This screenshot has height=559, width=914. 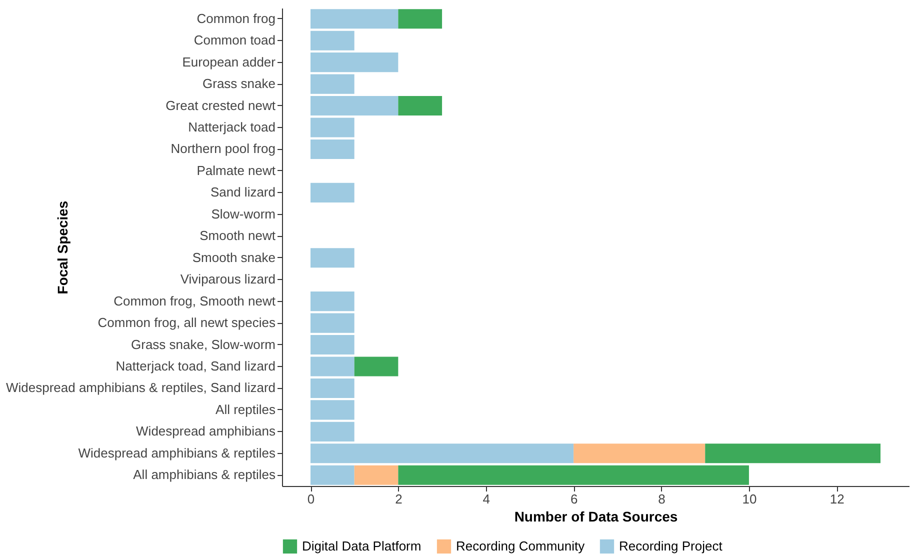 I want to click on y-tick-label: Natterjack toad, so click(x=232, y=127).